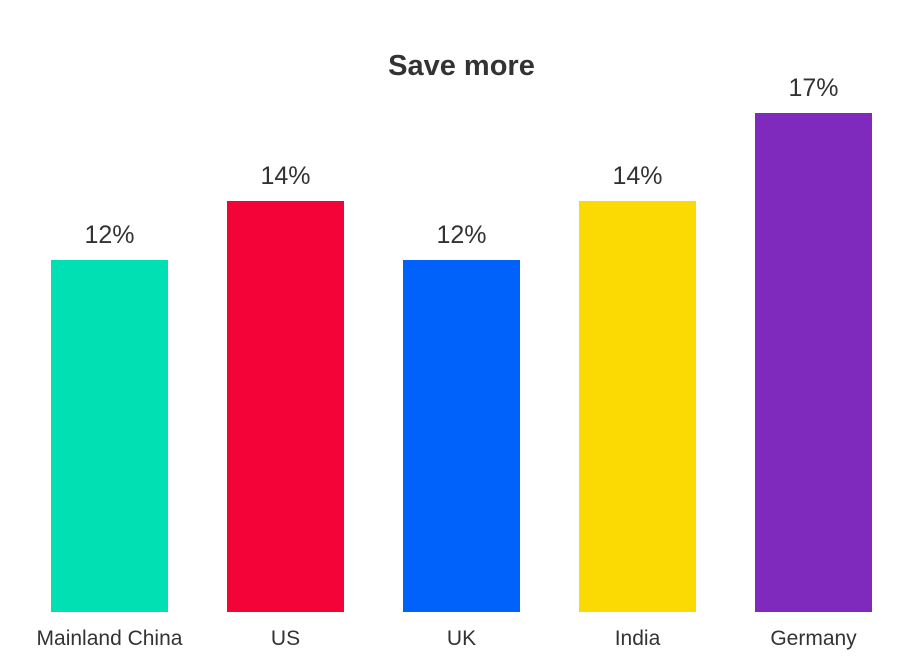  What do you see at coordinates (637, 406) in the screenshot?
I see `bar-india` at bounding box center [637, 406].